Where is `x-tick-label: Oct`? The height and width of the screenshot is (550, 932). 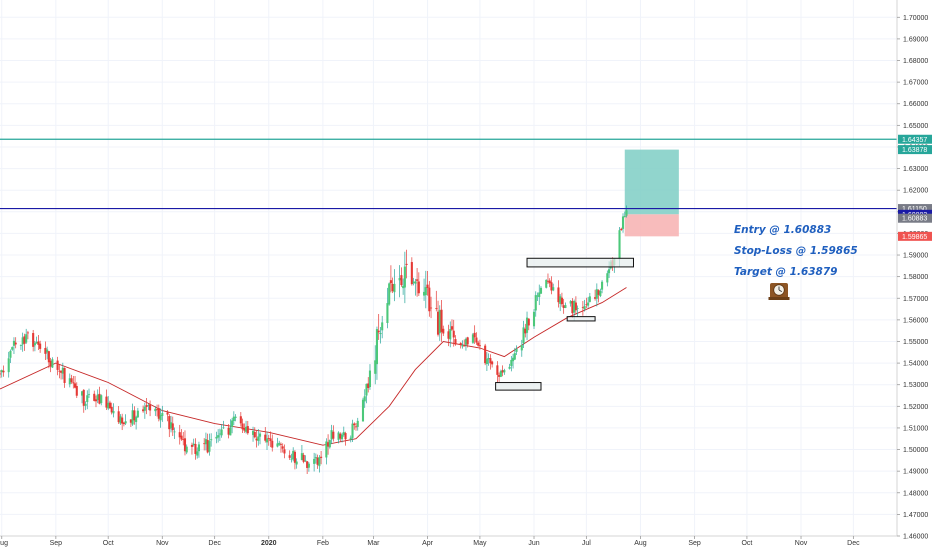 x-tick-label: Oct is located at coordinates (108, 543).